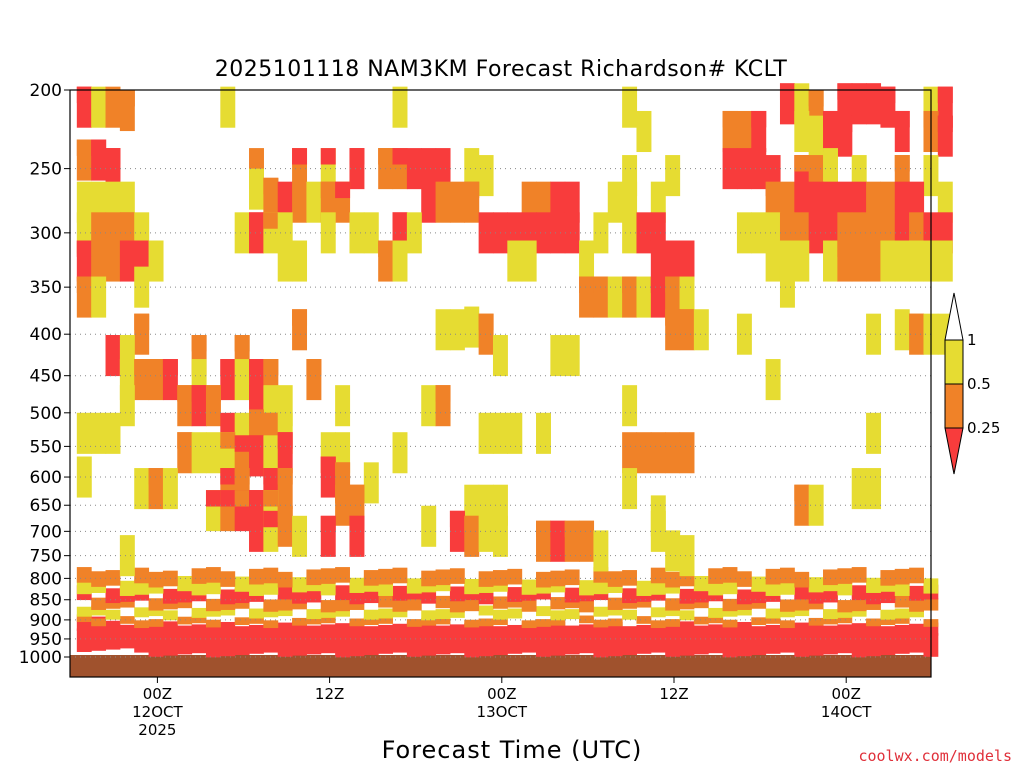 This screenshot has height=768, width=1024. Describe the element at coordinates (972, 383) in the screenshot. I see `colorbar: 1 0.5 0.25` at that location.